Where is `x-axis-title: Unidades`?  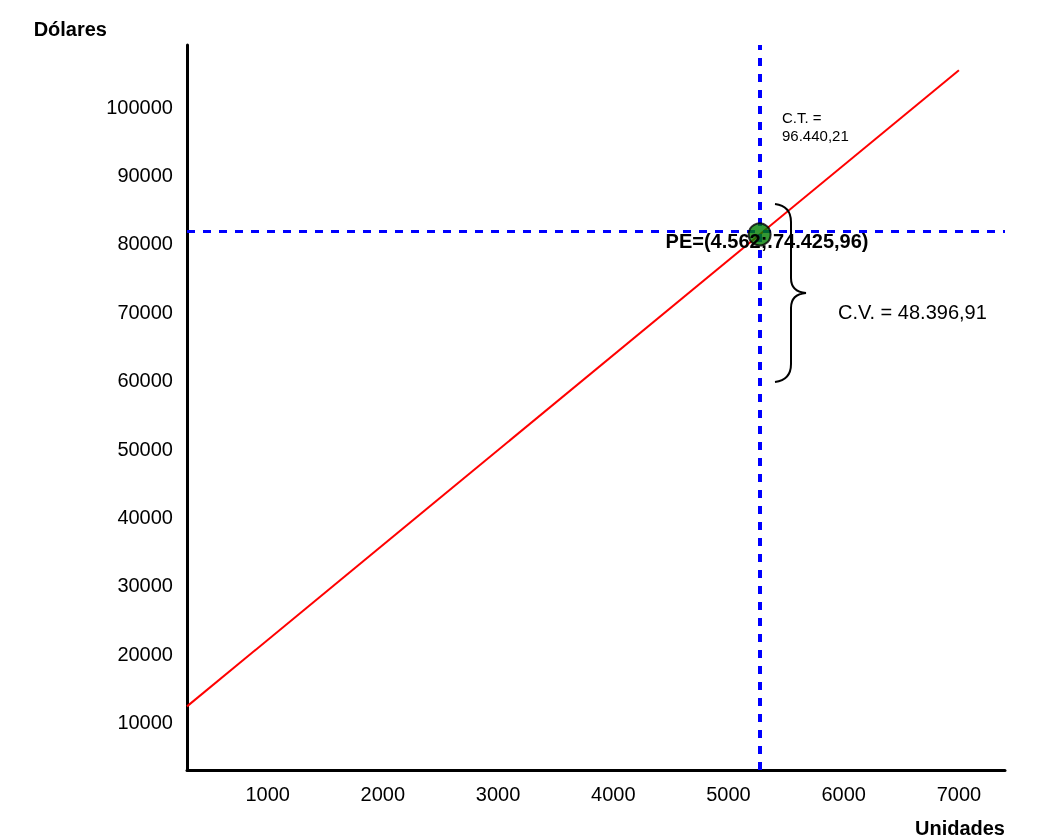 x-axis-title: Unidades is located at coordinates (959, 828).